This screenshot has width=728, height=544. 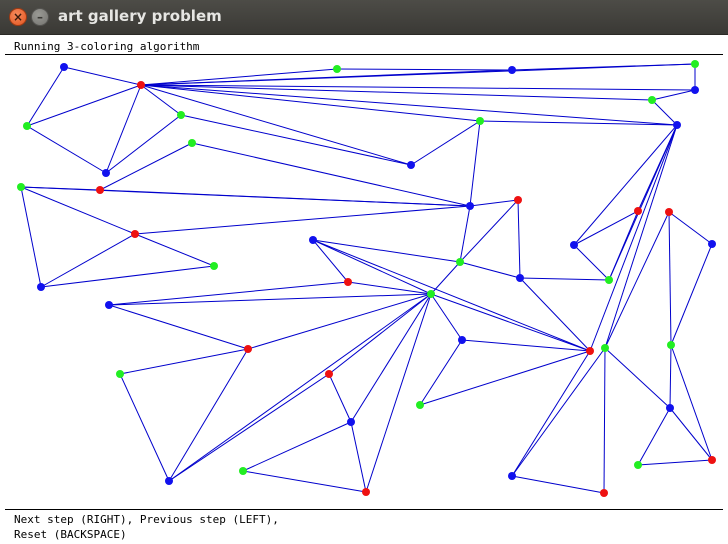 I want to click on help-line-1: Next step (RIGHT), Previous step (LEFT),, so click(x=146, y=519).